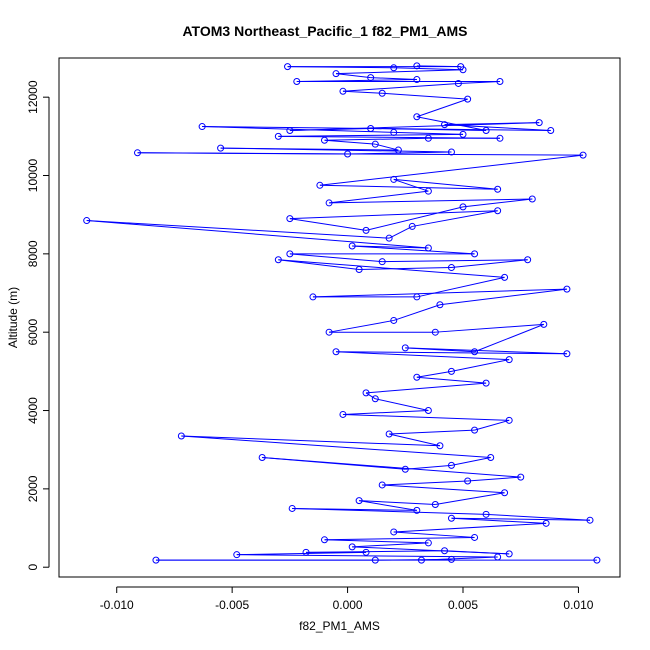  I want to click on y-tick-label: 8000, so click(33, 253).